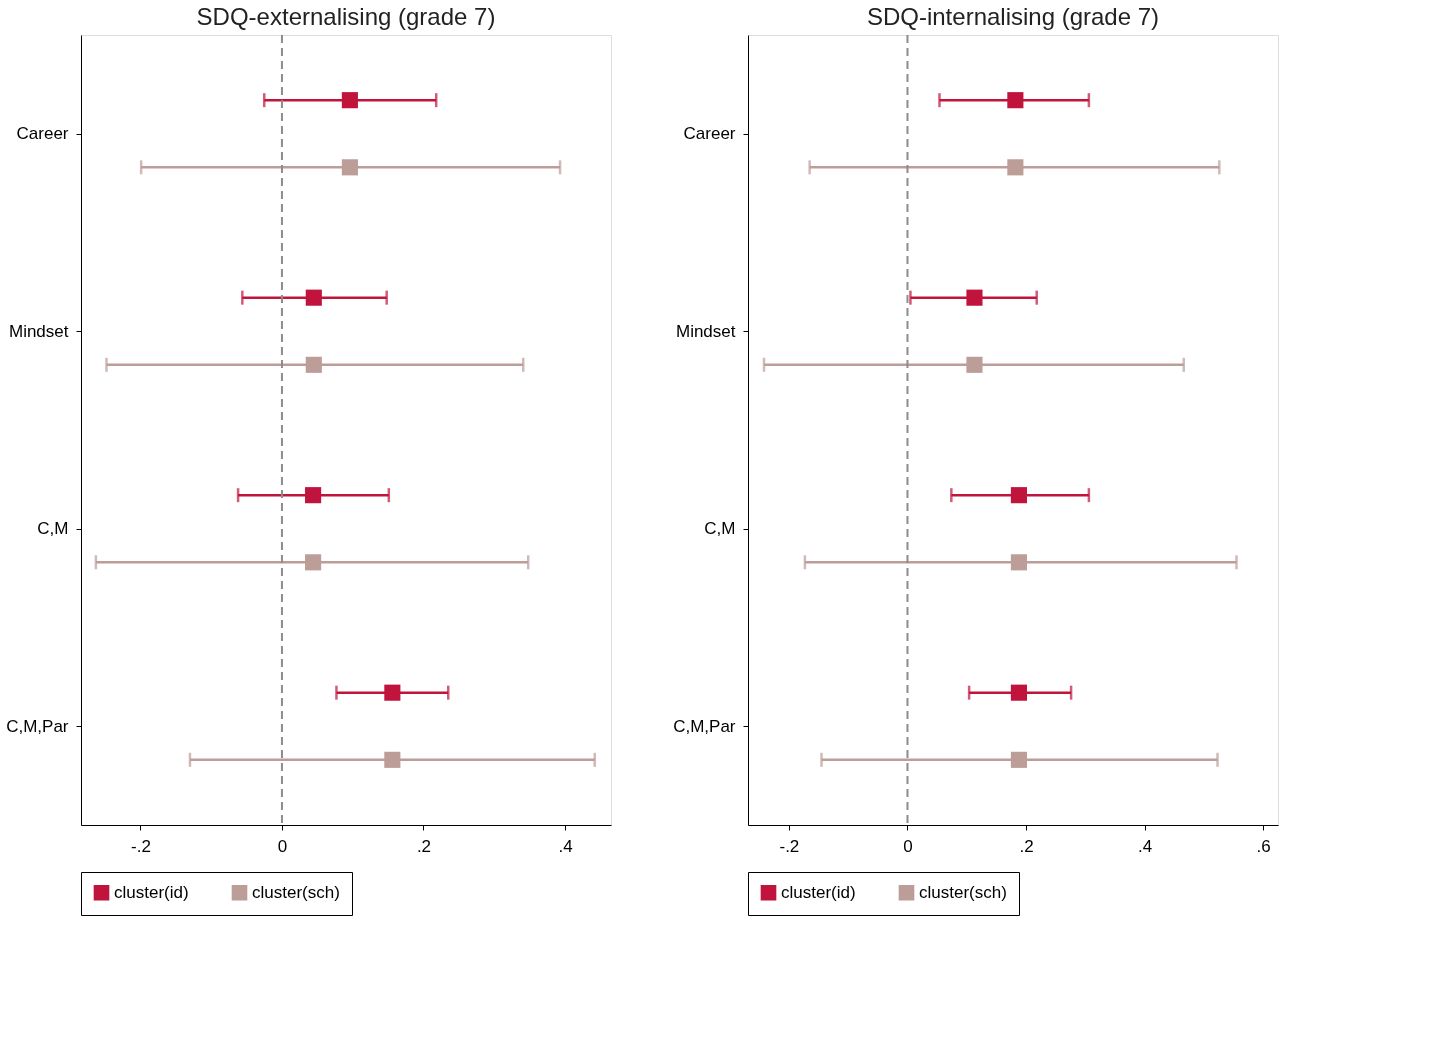 This screenshot has width=1435, height=1051. What do you see at coordinates (346, 16) in the screenshot?
I see `chart-title: SDQ-externalising (grade 7)` at bounding box center [346, 16].